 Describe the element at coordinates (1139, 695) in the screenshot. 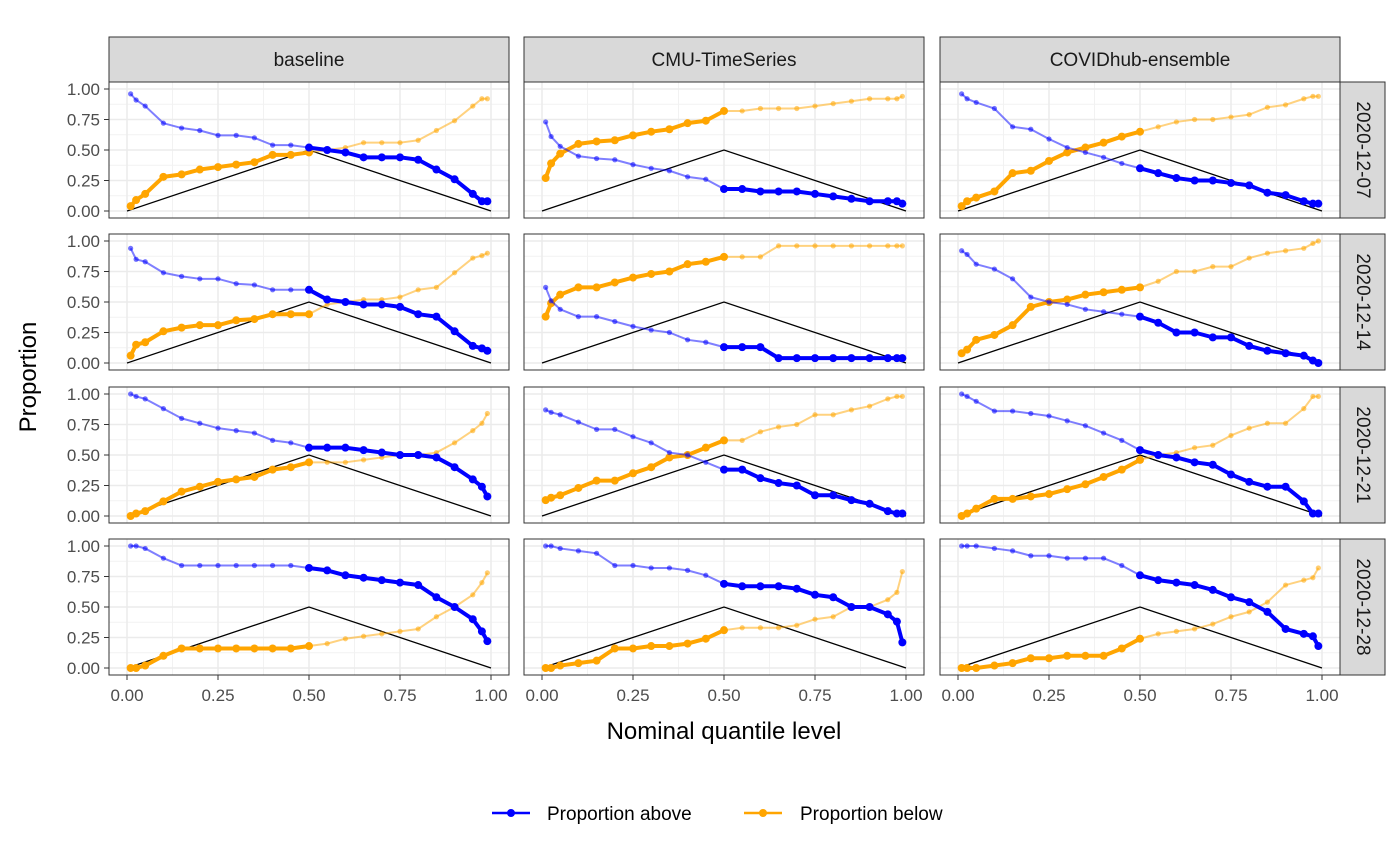

I see `x-tick-label: 0.50` at that location.